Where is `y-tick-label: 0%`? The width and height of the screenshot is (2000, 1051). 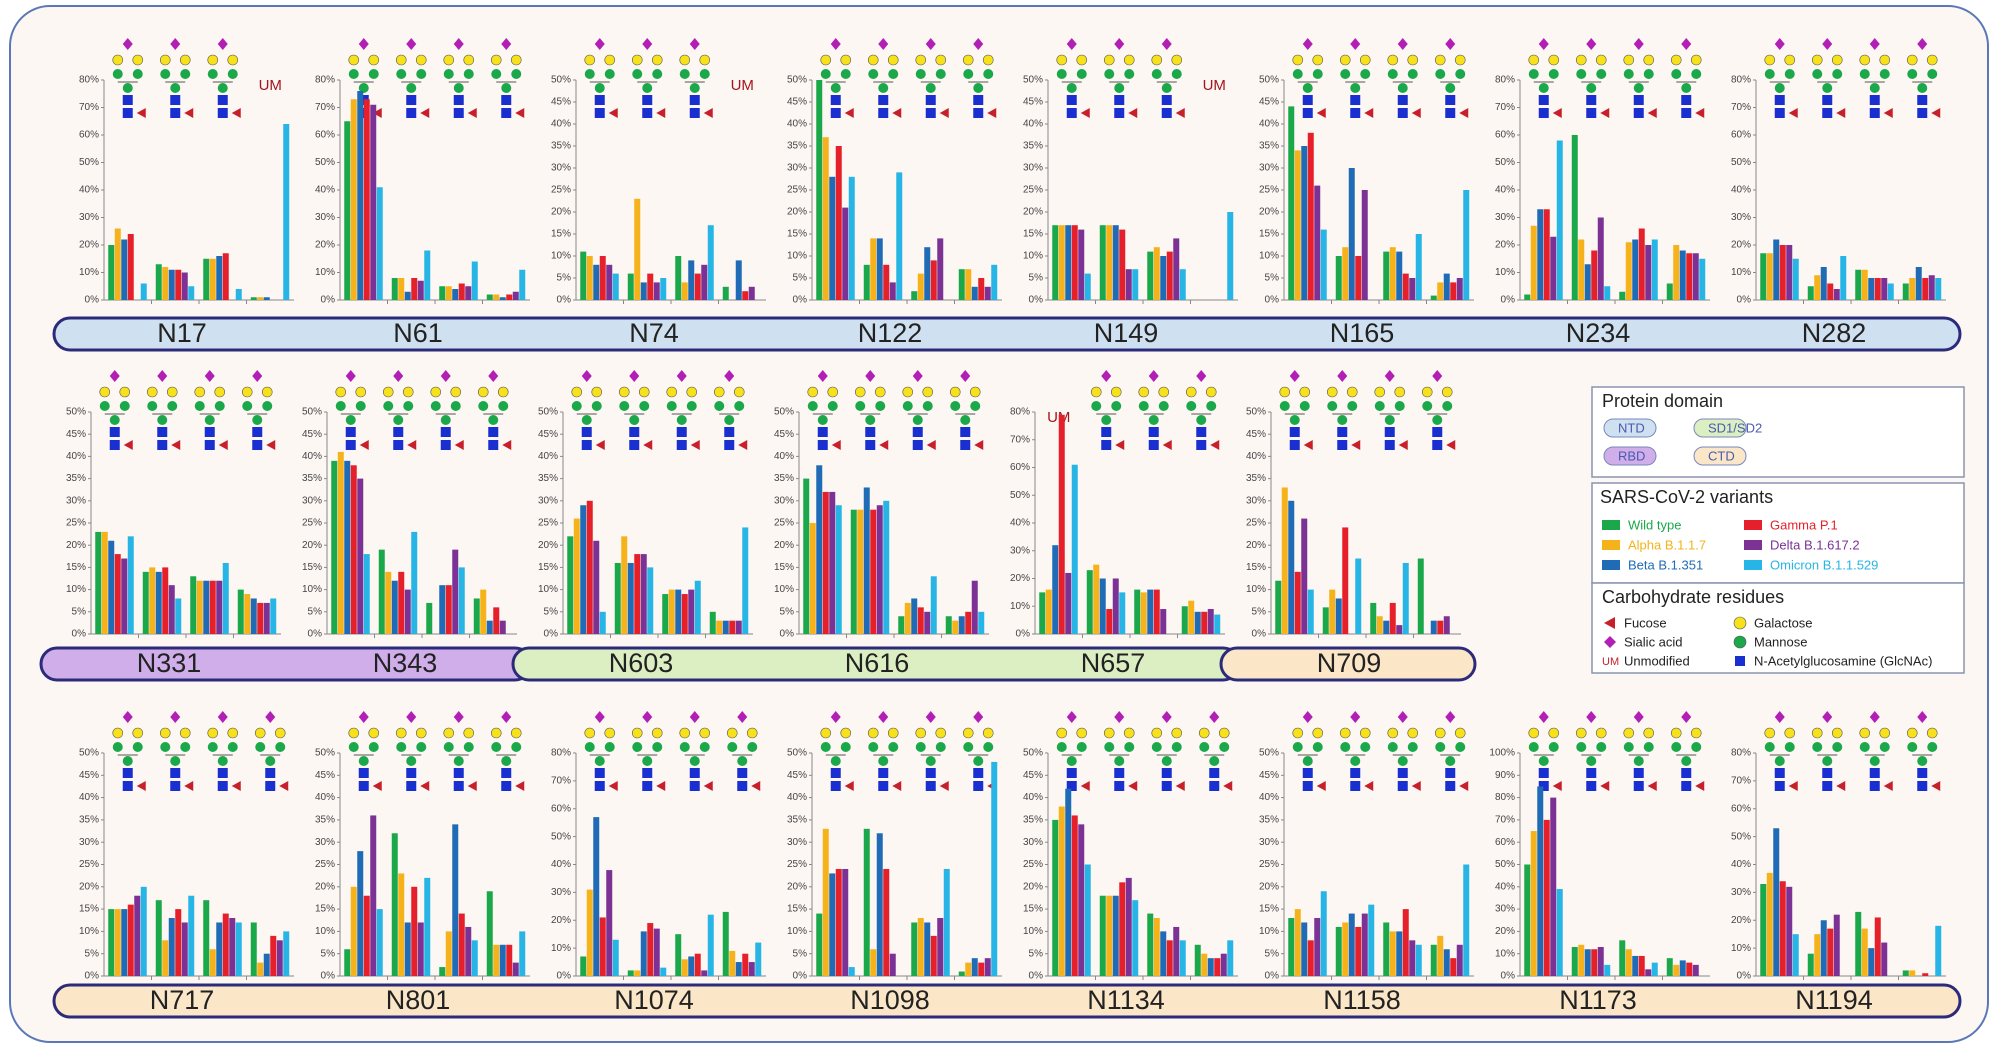 y-tick-label: 0% is located at coordinates (315, 634).